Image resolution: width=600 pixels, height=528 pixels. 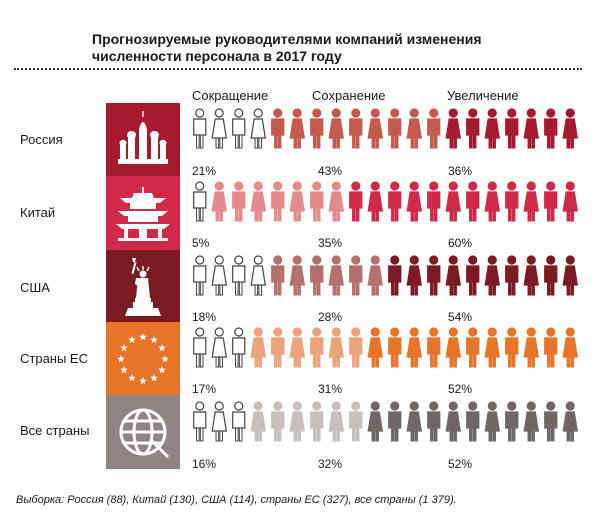 I want to click on eu-retention-value: 31%, so click(x=330, y=389).